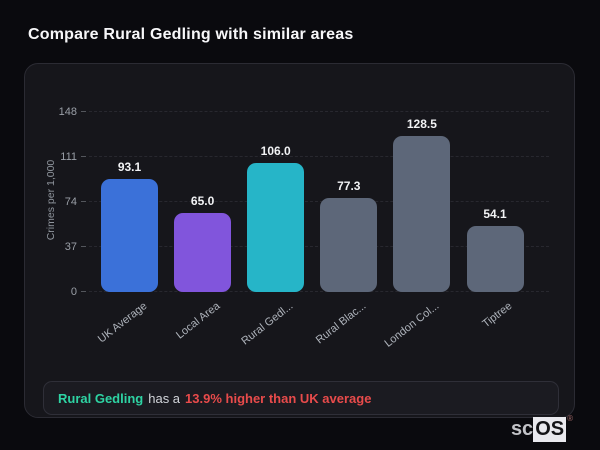 The image size is (600, 450). What do you see at coordinates (70, 246) in the screenshot?
I see `y-tick-label: 37` at bounding box center [70, 246].